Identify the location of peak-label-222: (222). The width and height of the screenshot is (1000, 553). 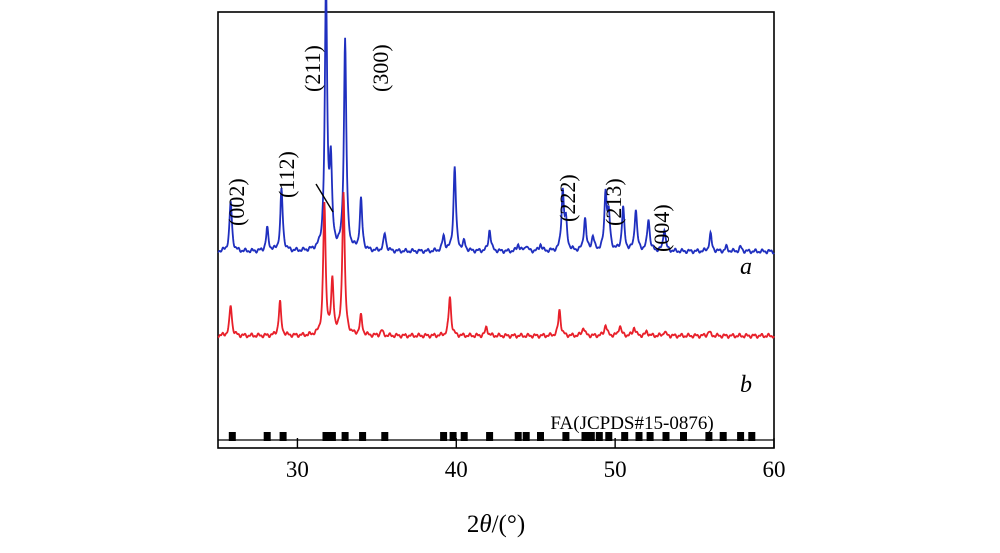
(567, 198).